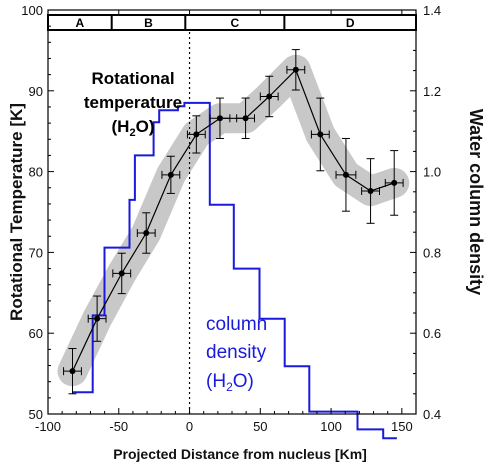 This screenshot has width=484, height=469. I want to click on temperature-annotation-line1: Rotational, so click(132, 78).